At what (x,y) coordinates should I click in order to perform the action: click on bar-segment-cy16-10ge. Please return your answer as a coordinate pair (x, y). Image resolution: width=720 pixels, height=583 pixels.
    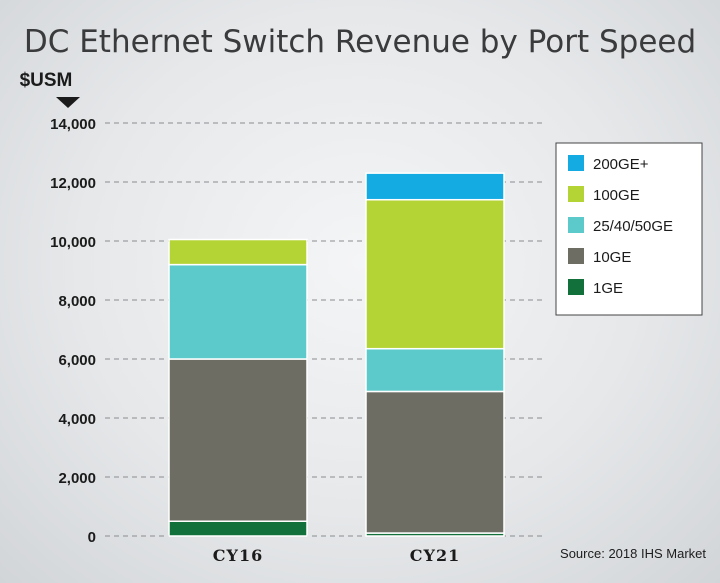
    Looking at the image, I should click on (238, 440).